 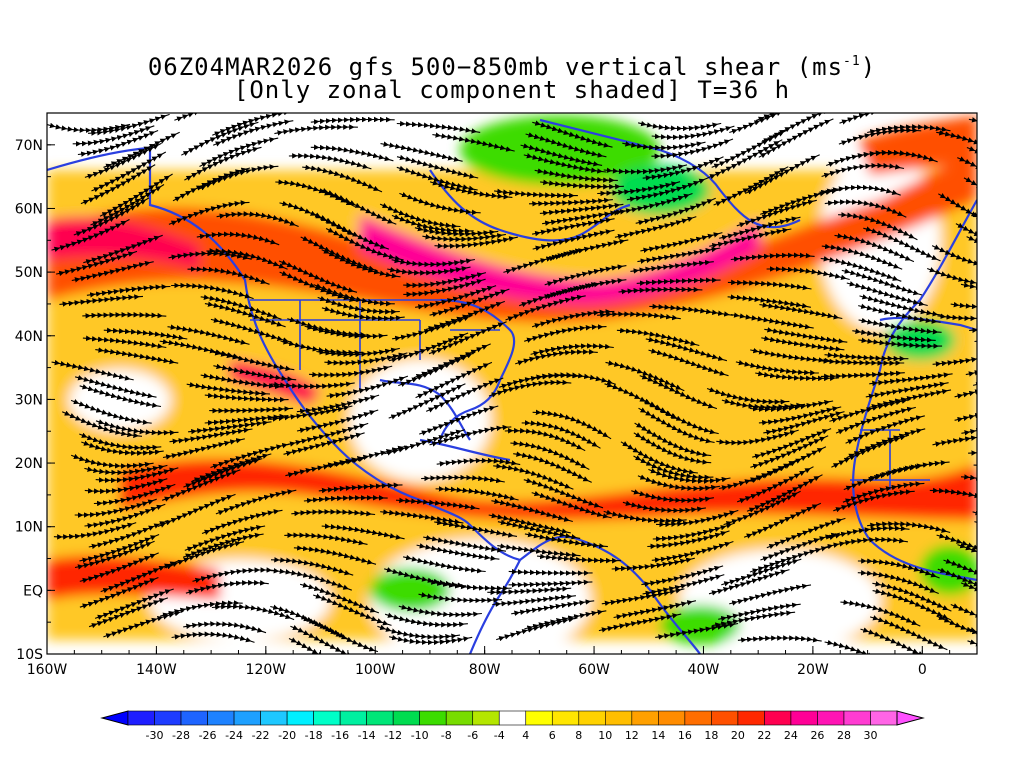 I want to click on colorbar-over-arrow, so click(x=910, y=718).